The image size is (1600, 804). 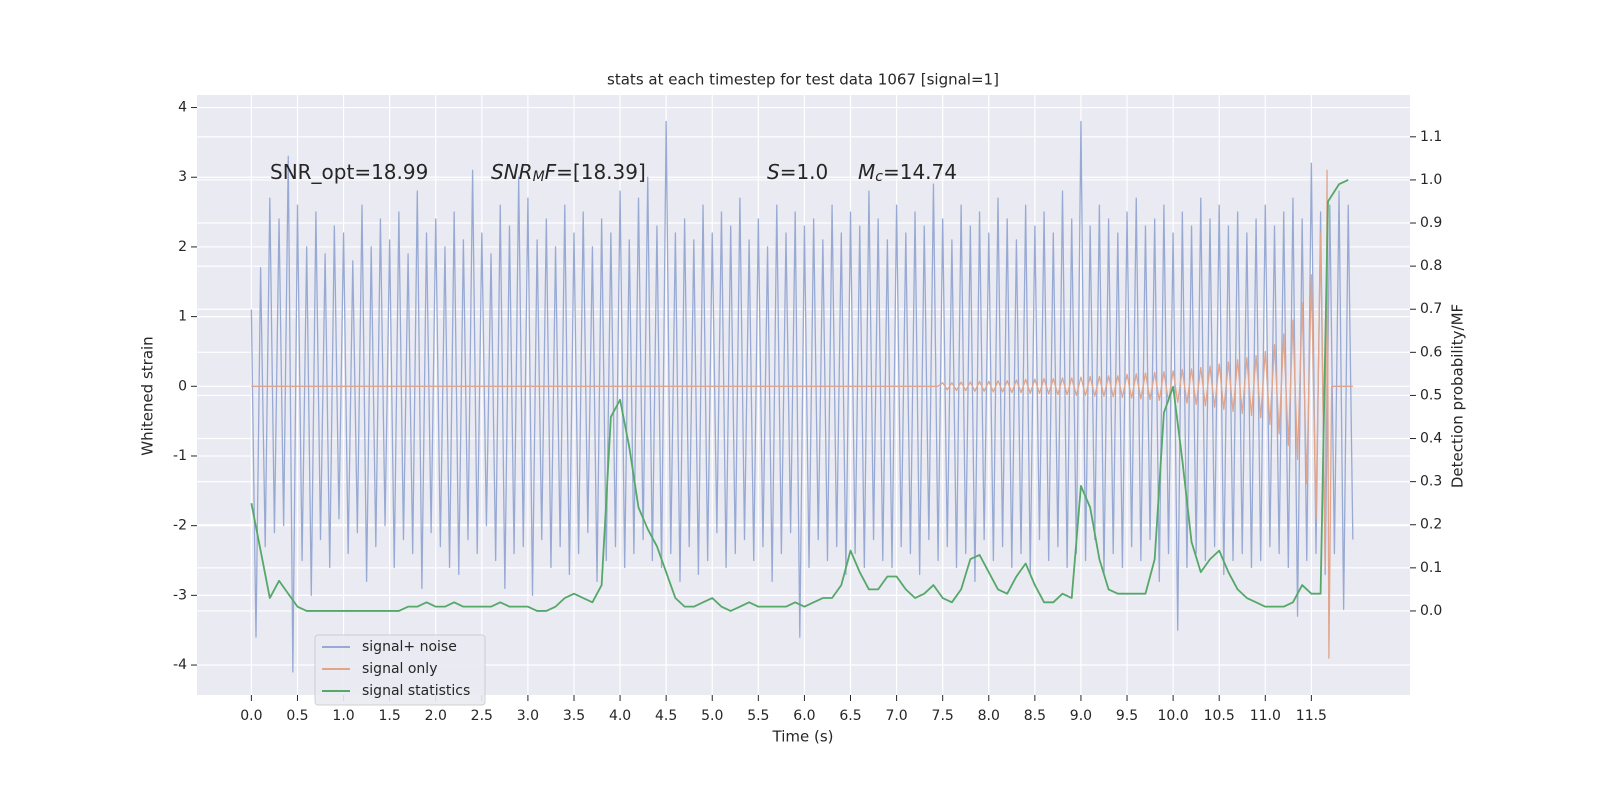 What do you see at coordinates (620, 716) in the screenshot?
I see `x-tick-label: 4.0` at bounding box center [620, 716].